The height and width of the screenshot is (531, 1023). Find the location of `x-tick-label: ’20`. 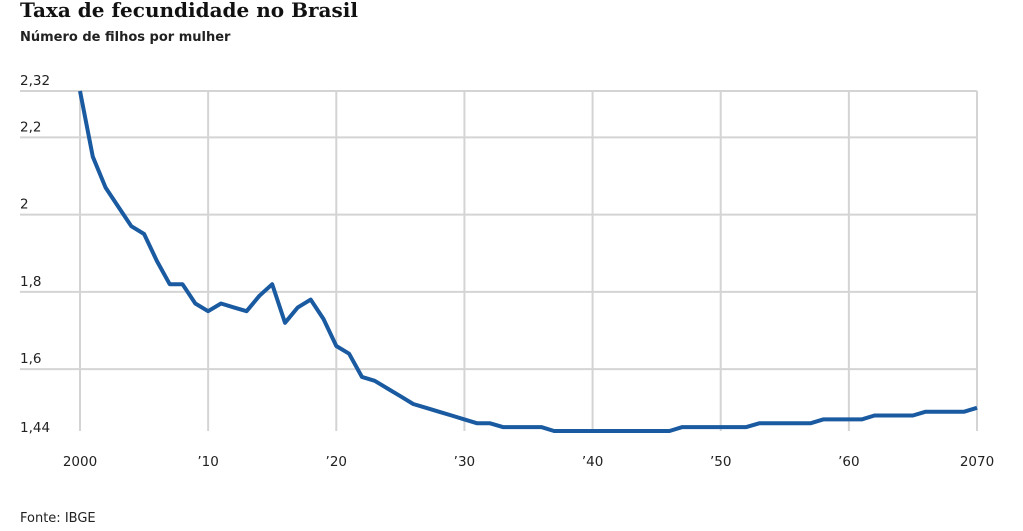

x-tick-label: ’20 is located at coordinates (336, 462).